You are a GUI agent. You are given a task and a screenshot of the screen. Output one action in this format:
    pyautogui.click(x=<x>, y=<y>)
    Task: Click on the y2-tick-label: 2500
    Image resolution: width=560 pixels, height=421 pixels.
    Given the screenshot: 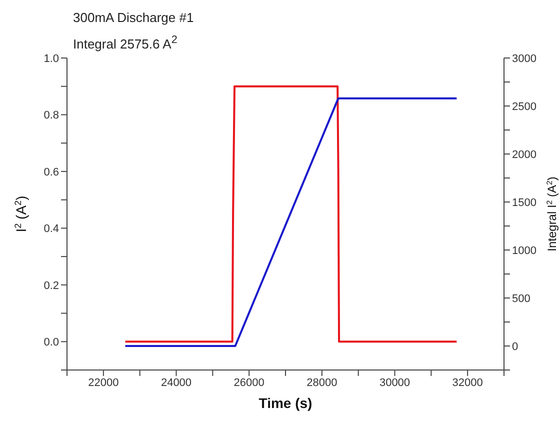 What is the action you would take?
    pyautogui.click(x=524, y=106)
    